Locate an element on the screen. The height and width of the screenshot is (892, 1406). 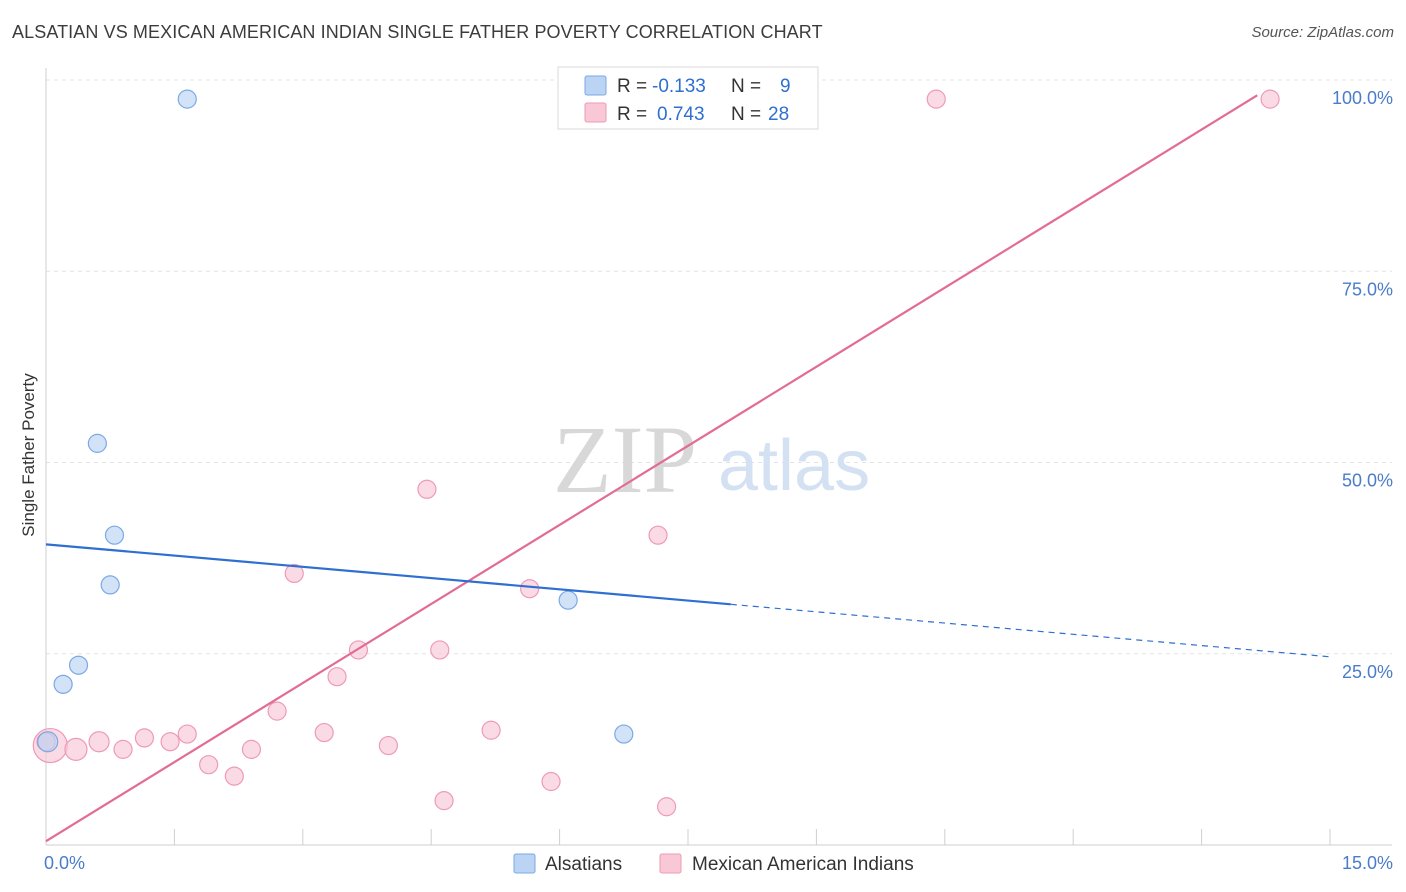
stats-swatch-alsatians is located at coordinates (595, 85).